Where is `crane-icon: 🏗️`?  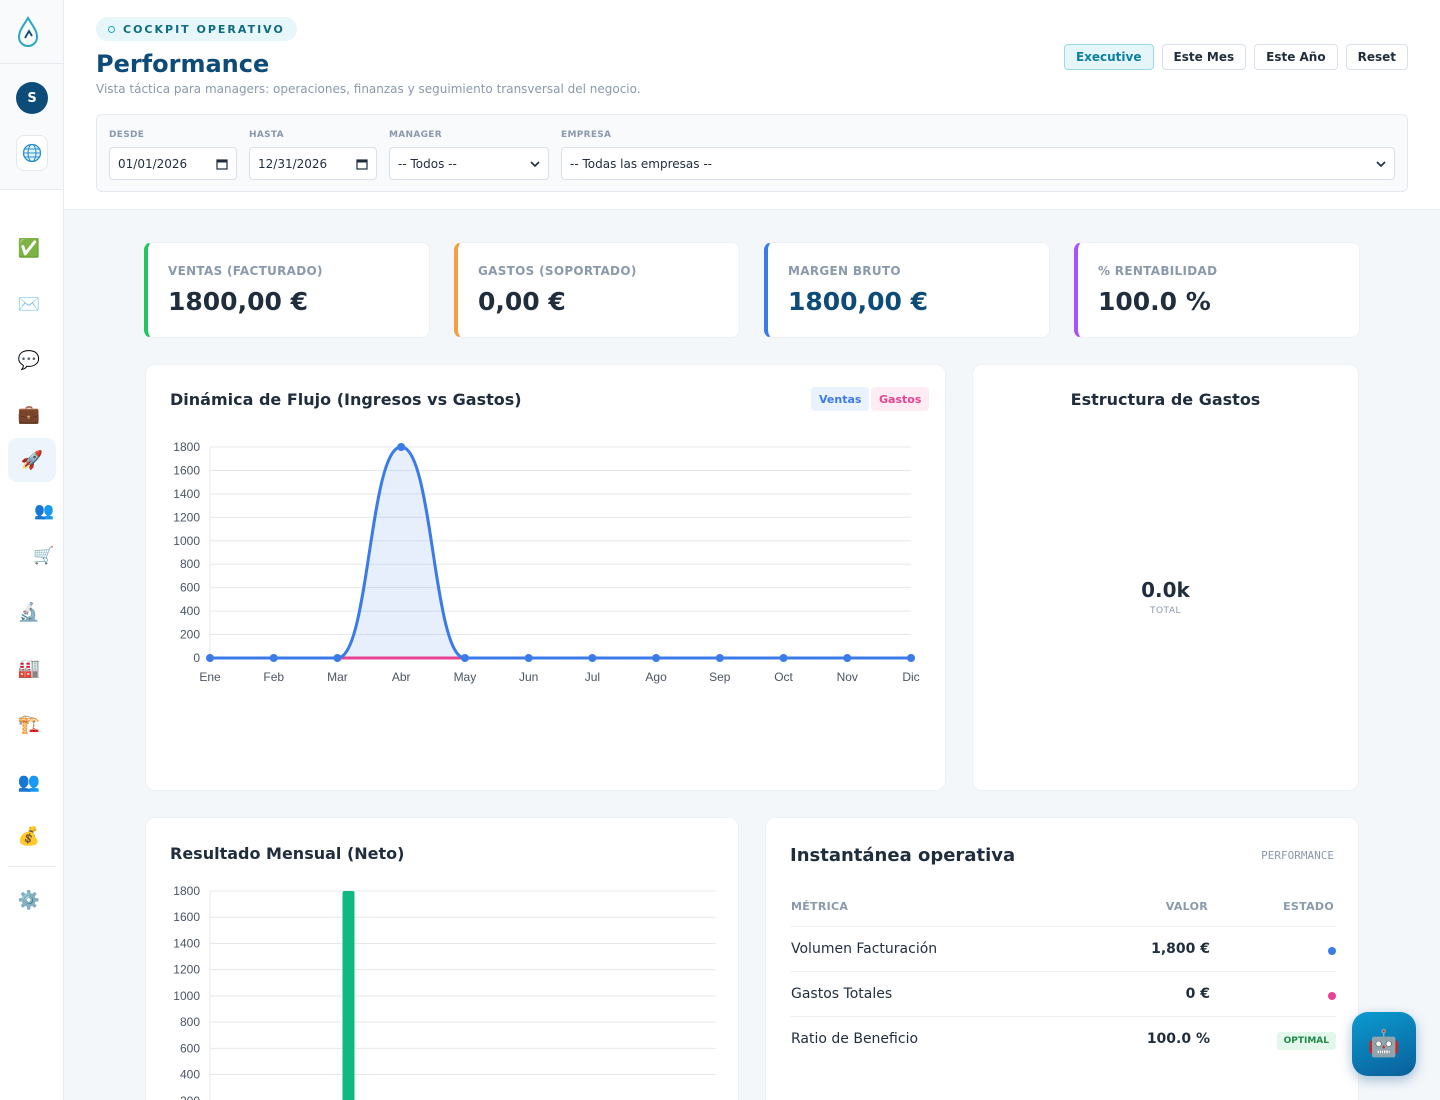 crane-icon: 🏗️ is located at coordinates (29, 724).